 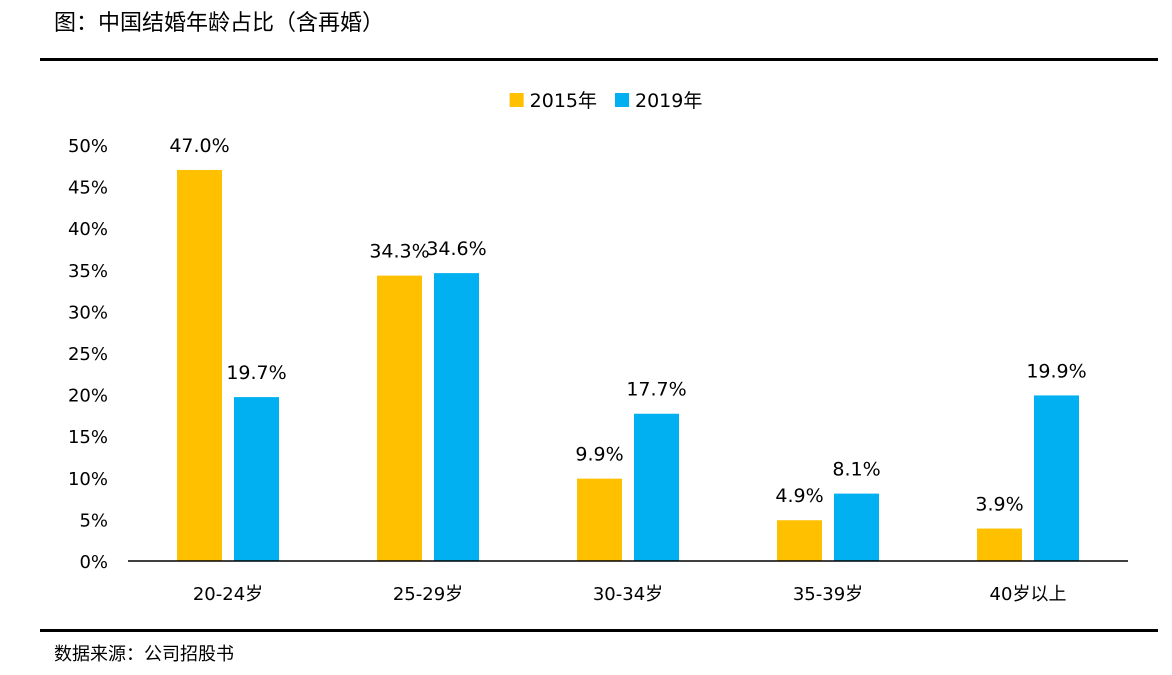 I want to click on y-tick-label: 40%, so click(x=88, y=229).